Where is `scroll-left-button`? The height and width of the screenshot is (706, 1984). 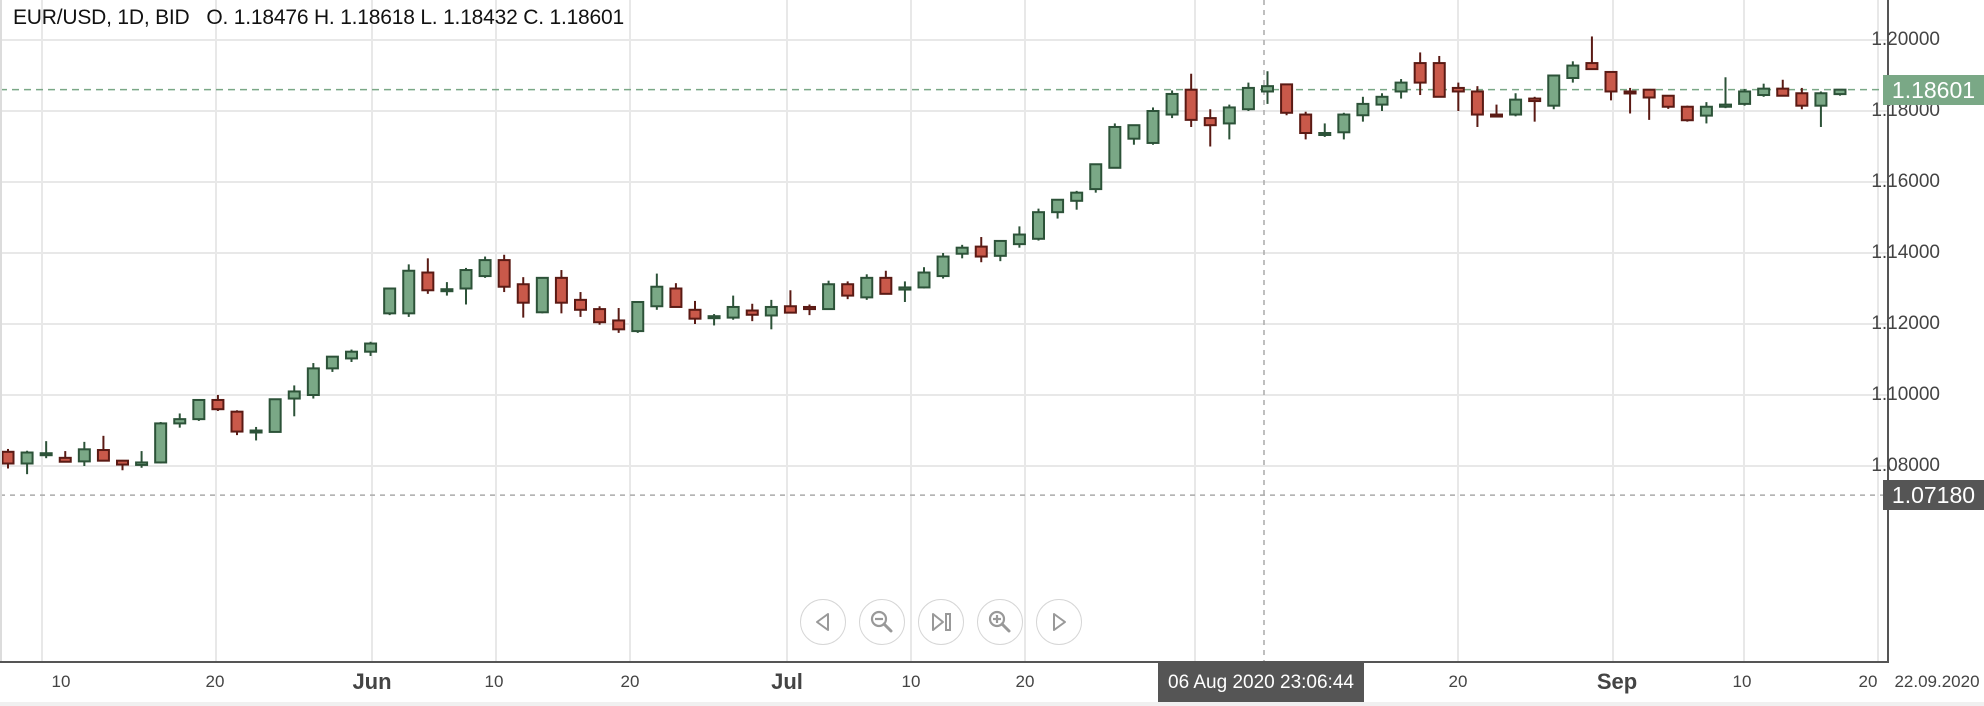 scroll-left-button is located at coordinates (823, 622).